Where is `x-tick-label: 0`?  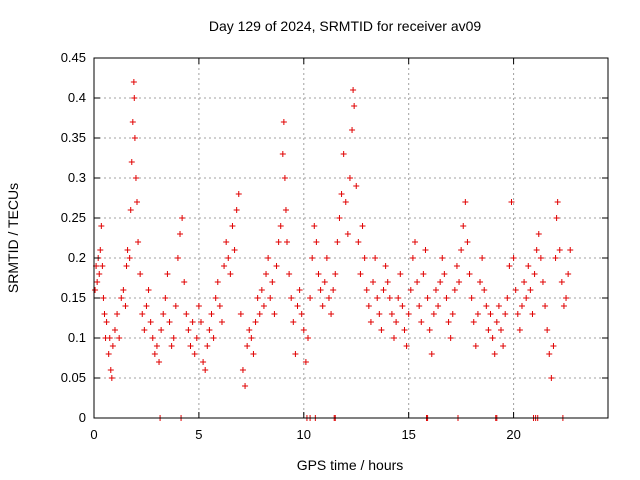
x-tick-label: 0 is located at coordinates (93, 434).